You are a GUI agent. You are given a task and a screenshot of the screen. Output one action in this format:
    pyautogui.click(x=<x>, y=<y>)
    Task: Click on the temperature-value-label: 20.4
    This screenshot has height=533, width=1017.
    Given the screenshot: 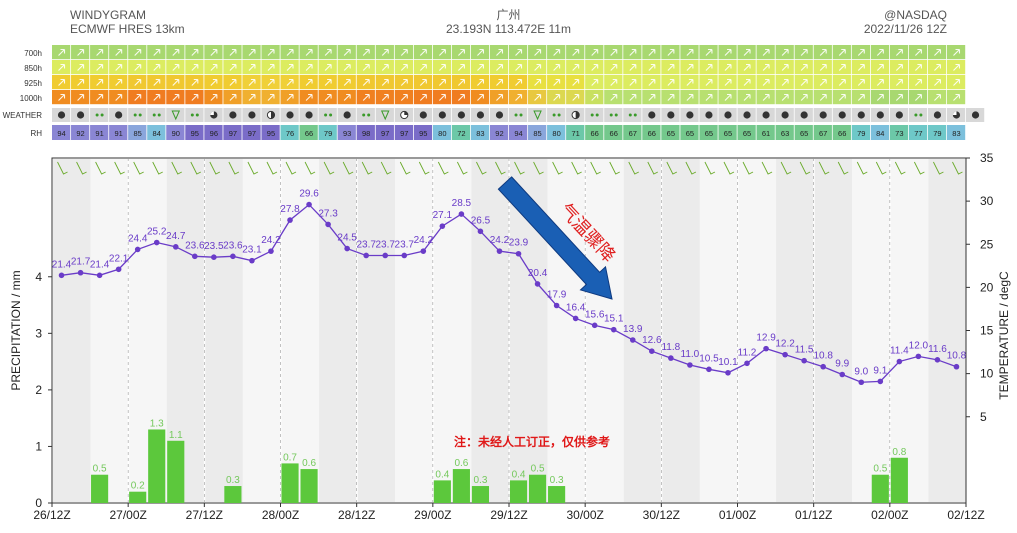 What is the action you would take?
    pyautogui.click(x=538, y=273)
    